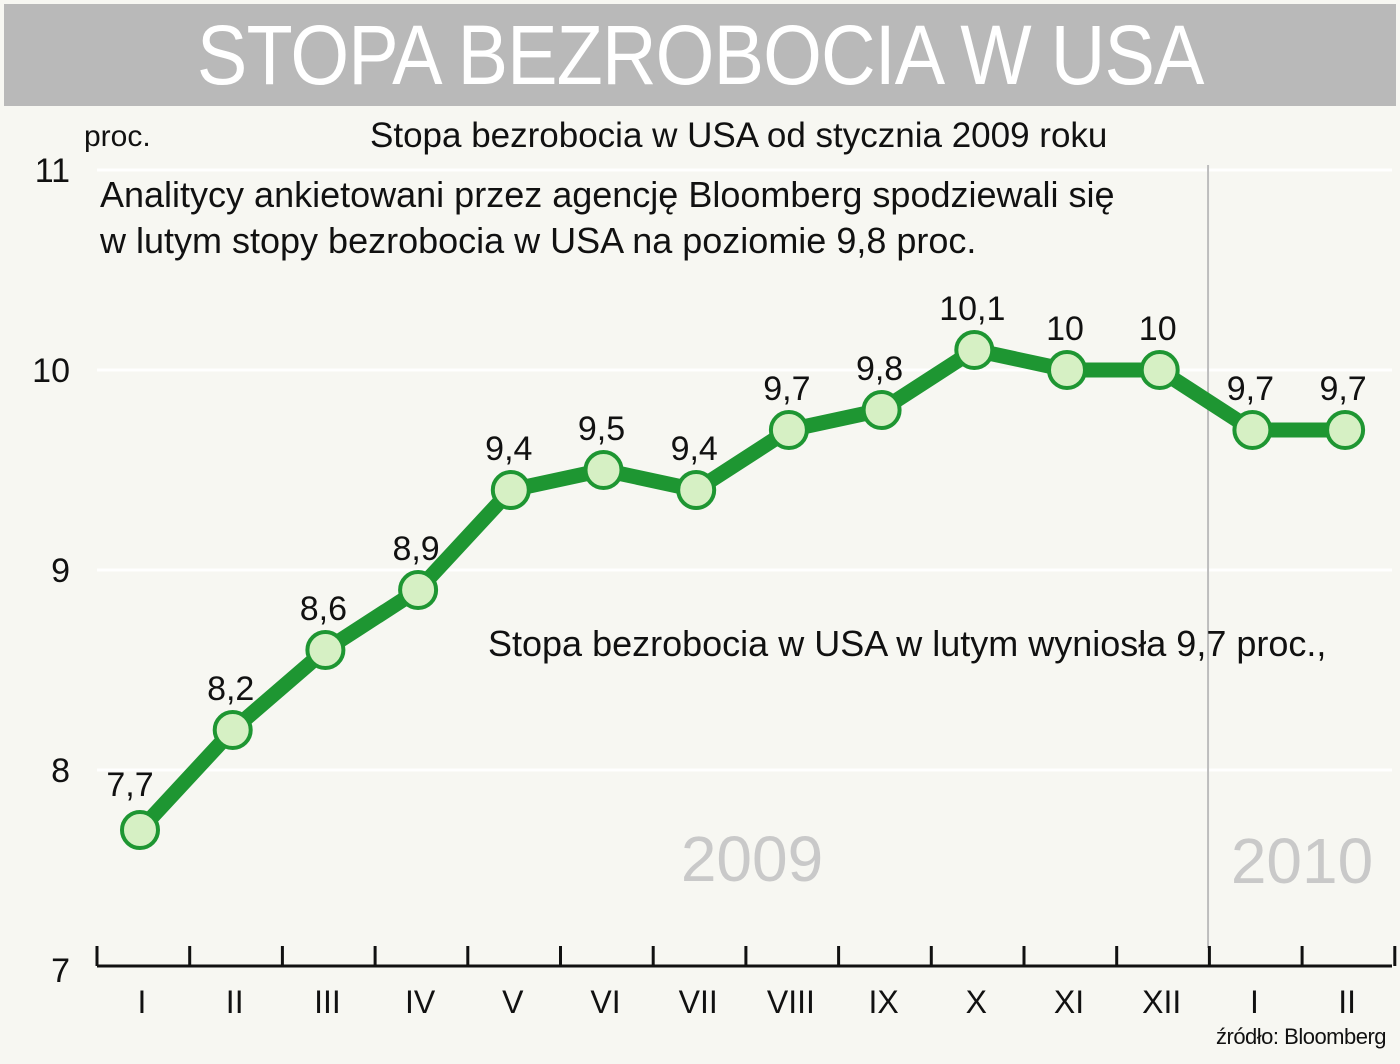 This screenshot has width=1400, height=1064. What do you see at coordinates (698, 1002) in the screenshot?
I see `x-tick-label: VII` at bounding box center [698, 1002].